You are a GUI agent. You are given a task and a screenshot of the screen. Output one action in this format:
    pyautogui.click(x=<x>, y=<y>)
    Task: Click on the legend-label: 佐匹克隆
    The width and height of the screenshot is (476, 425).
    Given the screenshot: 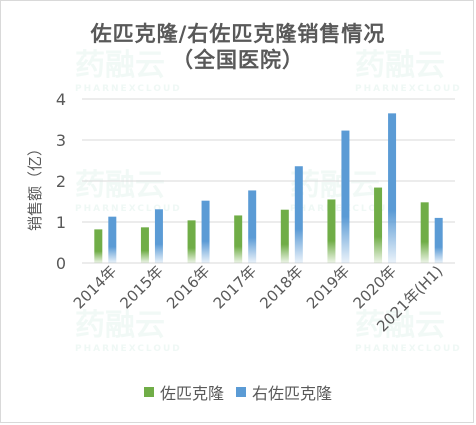 What is the action you would take?
    pyautogui.click(x=191, y=393)
    